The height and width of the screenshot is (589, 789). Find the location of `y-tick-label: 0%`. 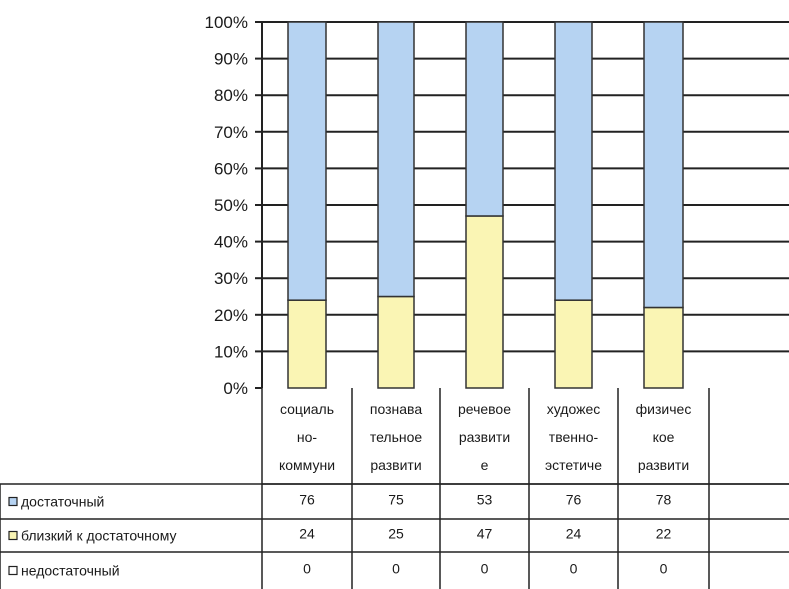

y-tick-label: 0% is located at coordinates (235, 388).